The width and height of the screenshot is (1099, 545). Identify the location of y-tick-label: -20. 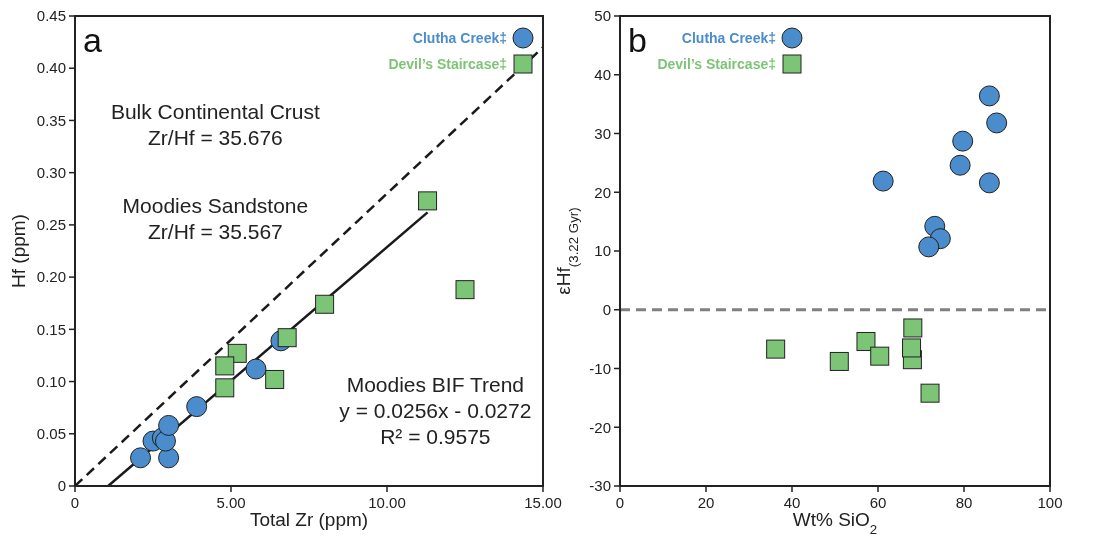
(600, 427).